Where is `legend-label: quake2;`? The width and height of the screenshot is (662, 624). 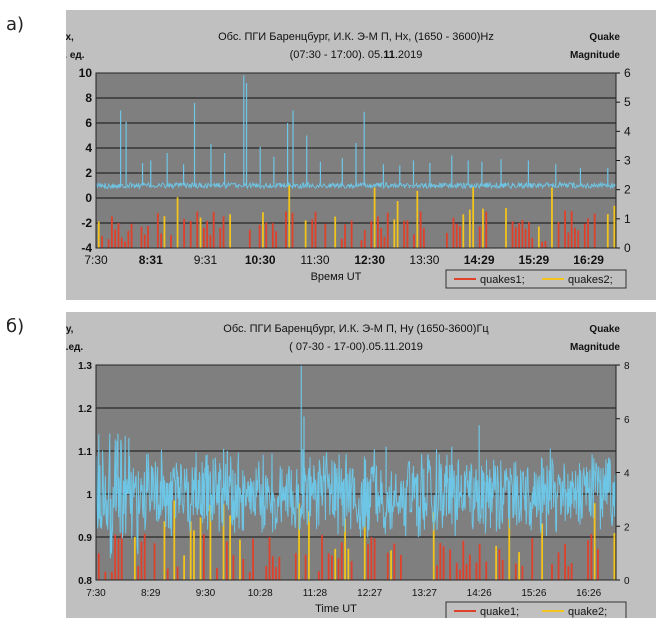
legend-label: quake2; is located at coordinates (587, 612).